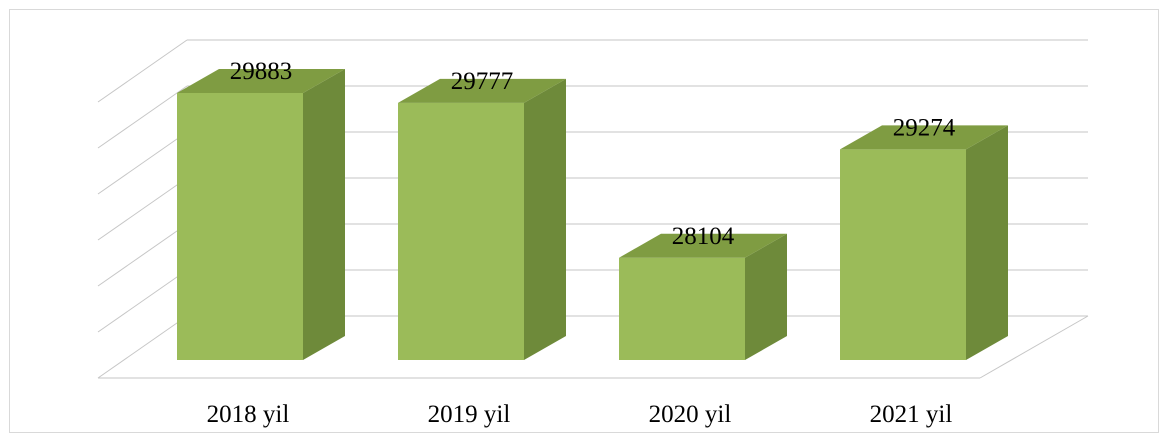 The width and height of the screenshot is (1168, 436). I want to click on x-tick-label: 2019 yil, so click(469, 414).